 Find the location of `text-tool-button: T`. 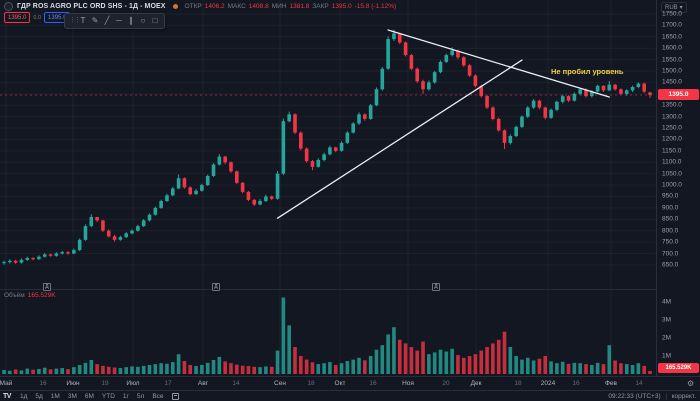

text-tool-button: T is located at coordinates (83, 20).